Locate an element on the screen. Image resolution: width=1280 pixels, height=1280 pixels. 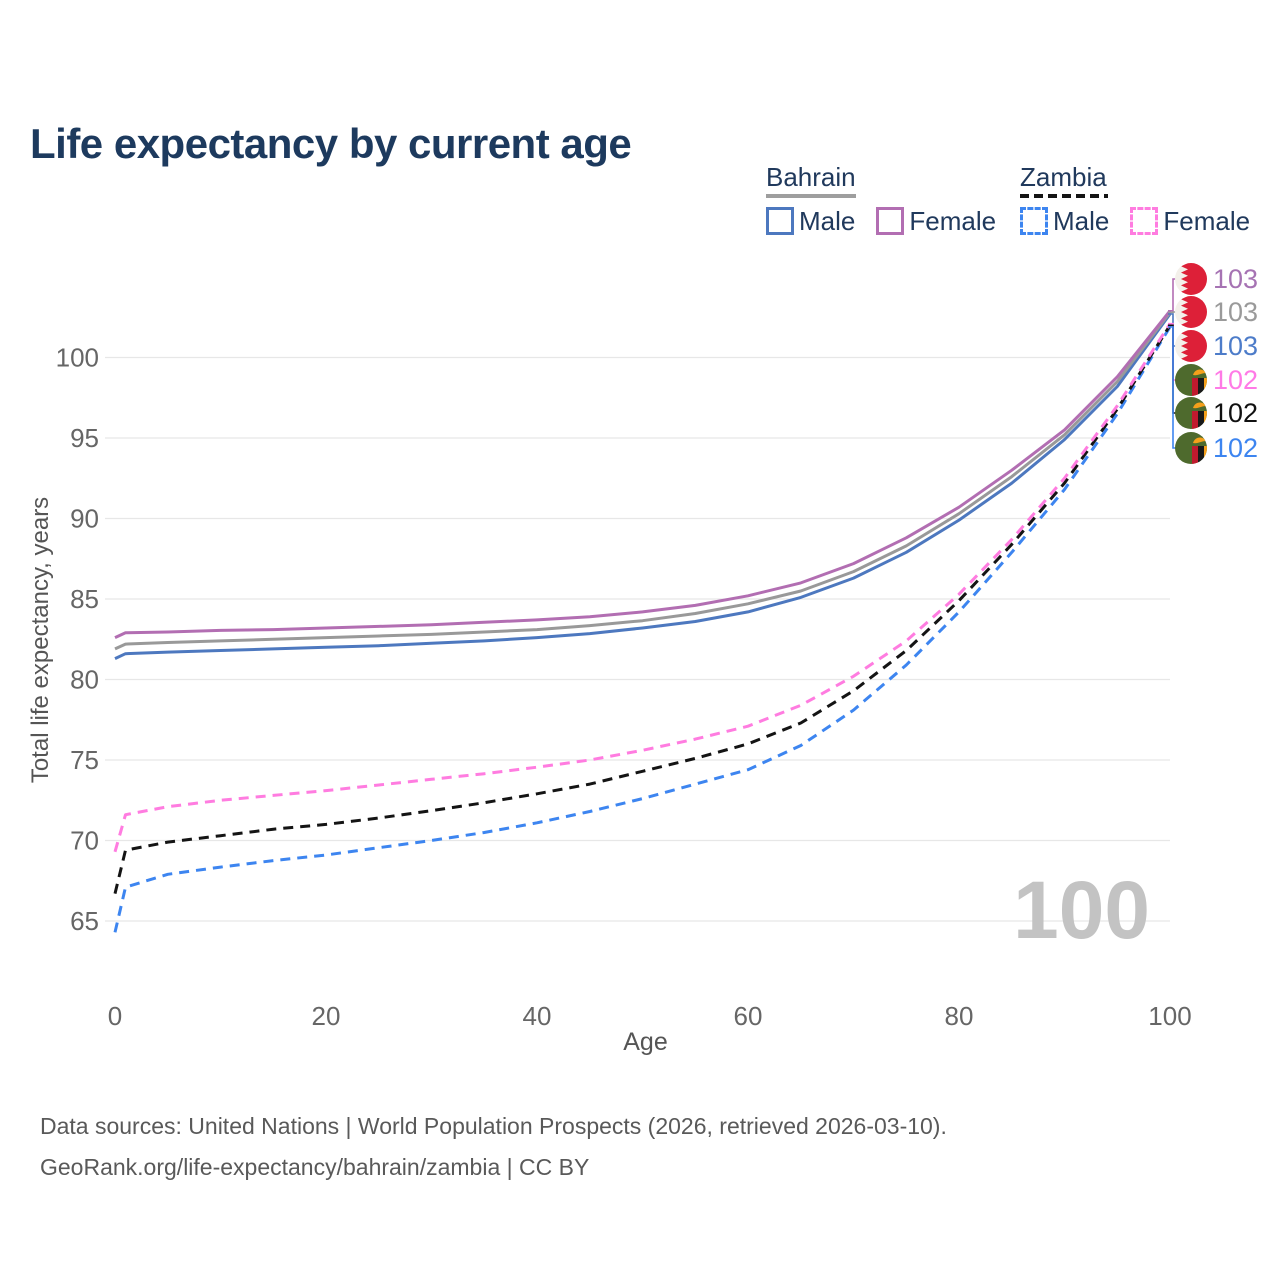
age-counter-watermark: 100 is located at coordinates (1081, 910).